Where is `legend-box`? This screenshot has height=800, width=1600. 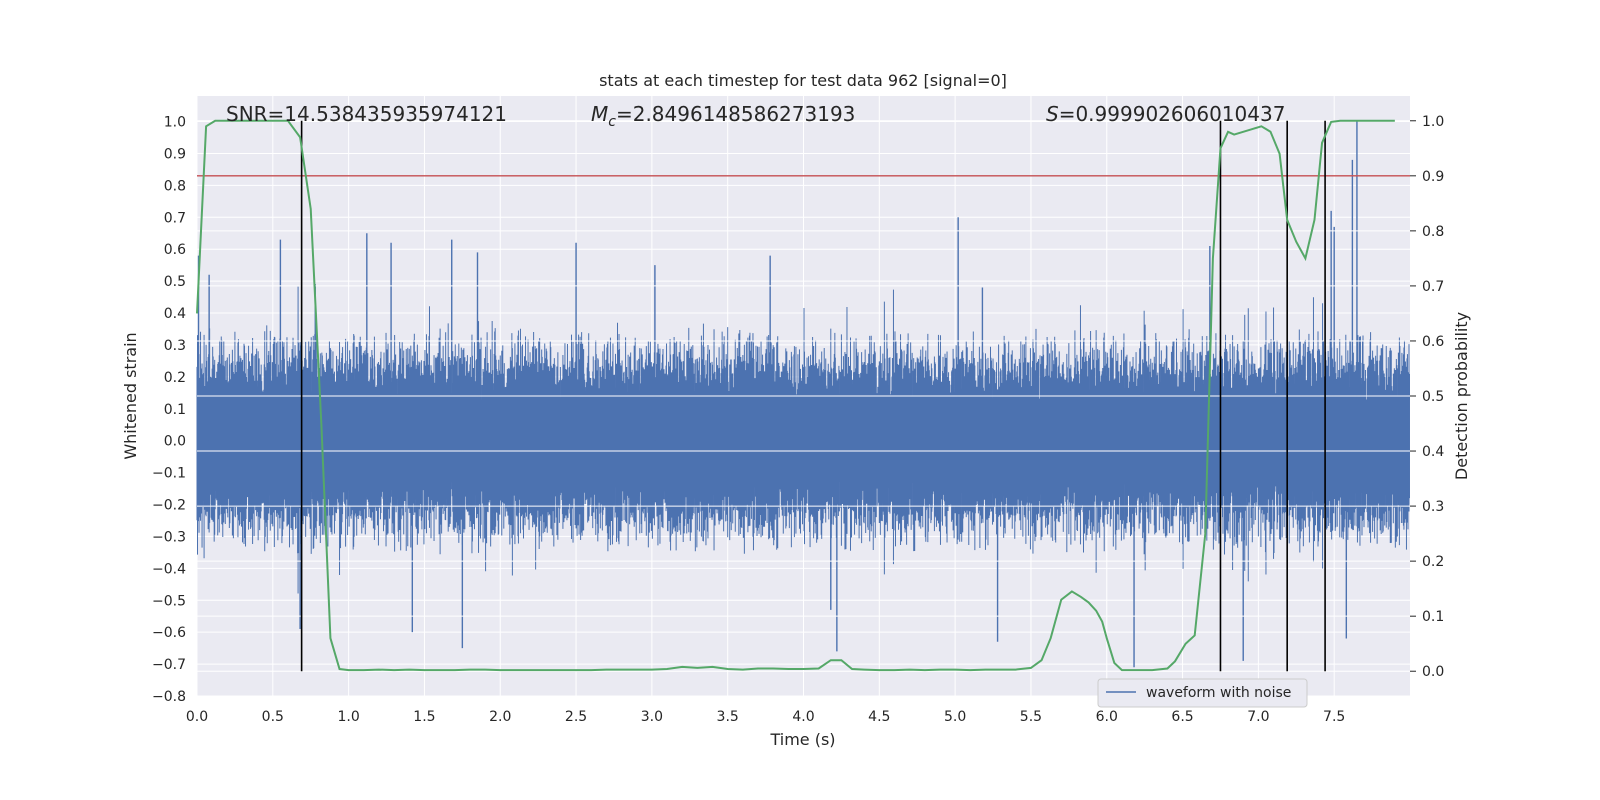 legend-box is located at coordinates (1202, 693).